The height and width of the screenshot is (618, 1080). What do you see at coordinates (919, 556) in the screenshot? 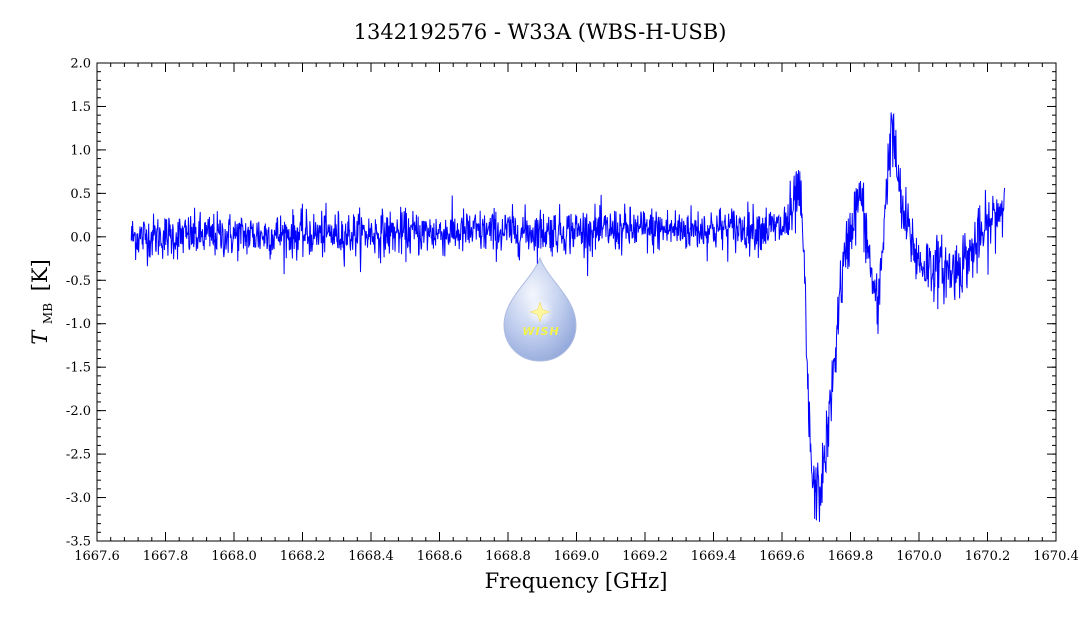
I see `x-tick-label: 1670.0` at bounding box center [919, 556].